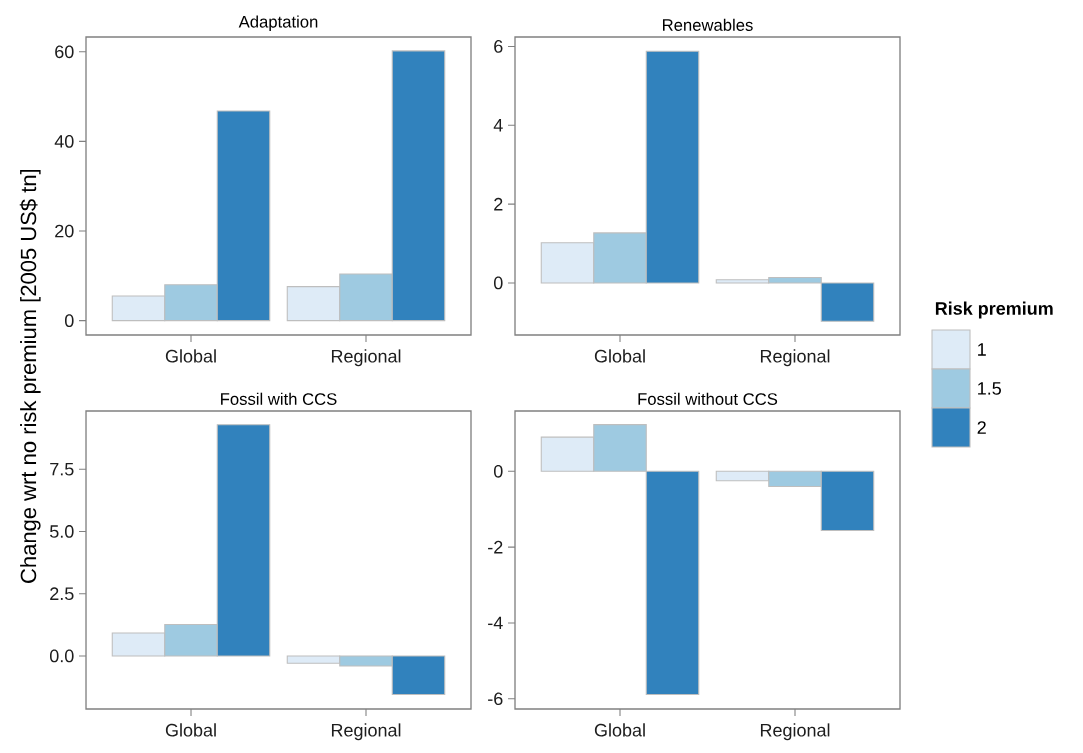  Describe the element at coordinates (708, 398) in the screenshot. I see `chart-title: Fossil without CCS` at that location.